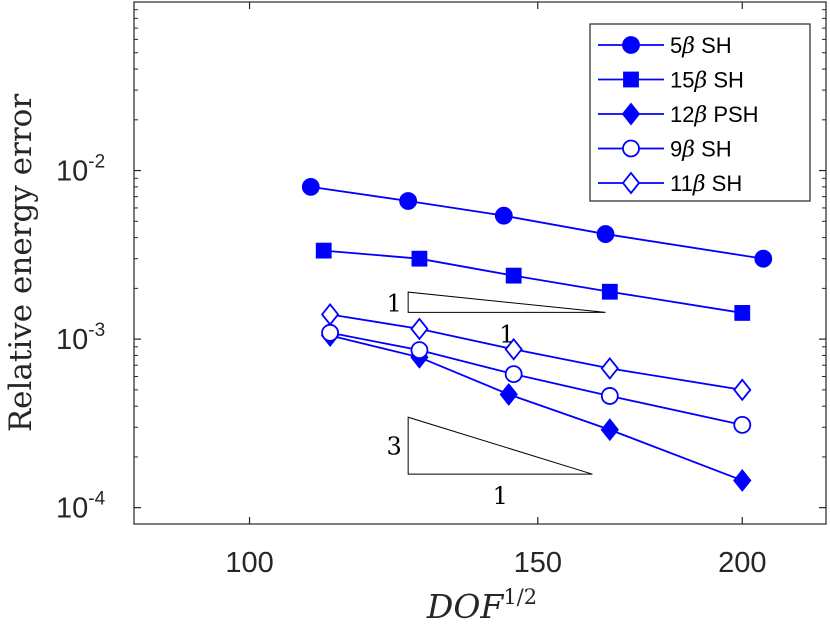  I want to click on x-axis-label-main: DOF, so click(465, 606).